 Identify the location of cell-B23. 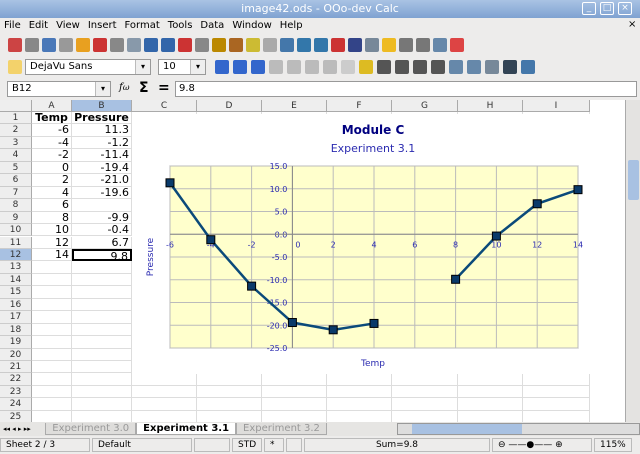
(102, 392).